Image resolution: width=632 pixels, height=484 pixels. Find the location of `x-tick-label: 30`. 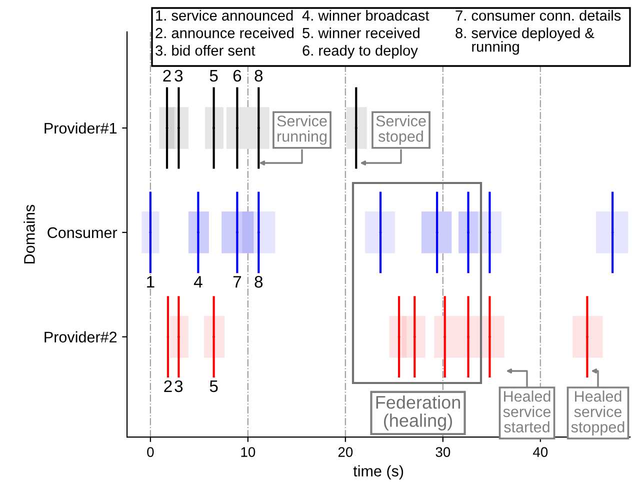

x-tick-label: 30 is located at coordinates (443, 452).